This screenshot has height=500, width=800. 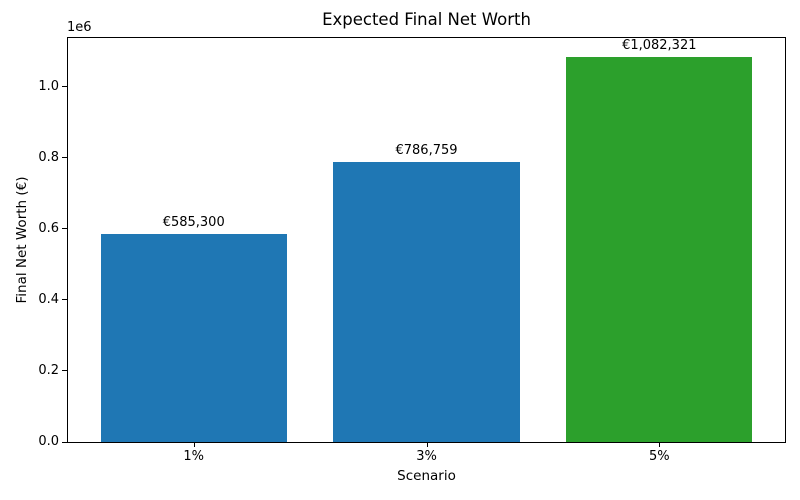 What do you see at coordinates (426, 456) in the screenshot?
I see `x-tick-label: 3%` at bounding box center [426, 456].